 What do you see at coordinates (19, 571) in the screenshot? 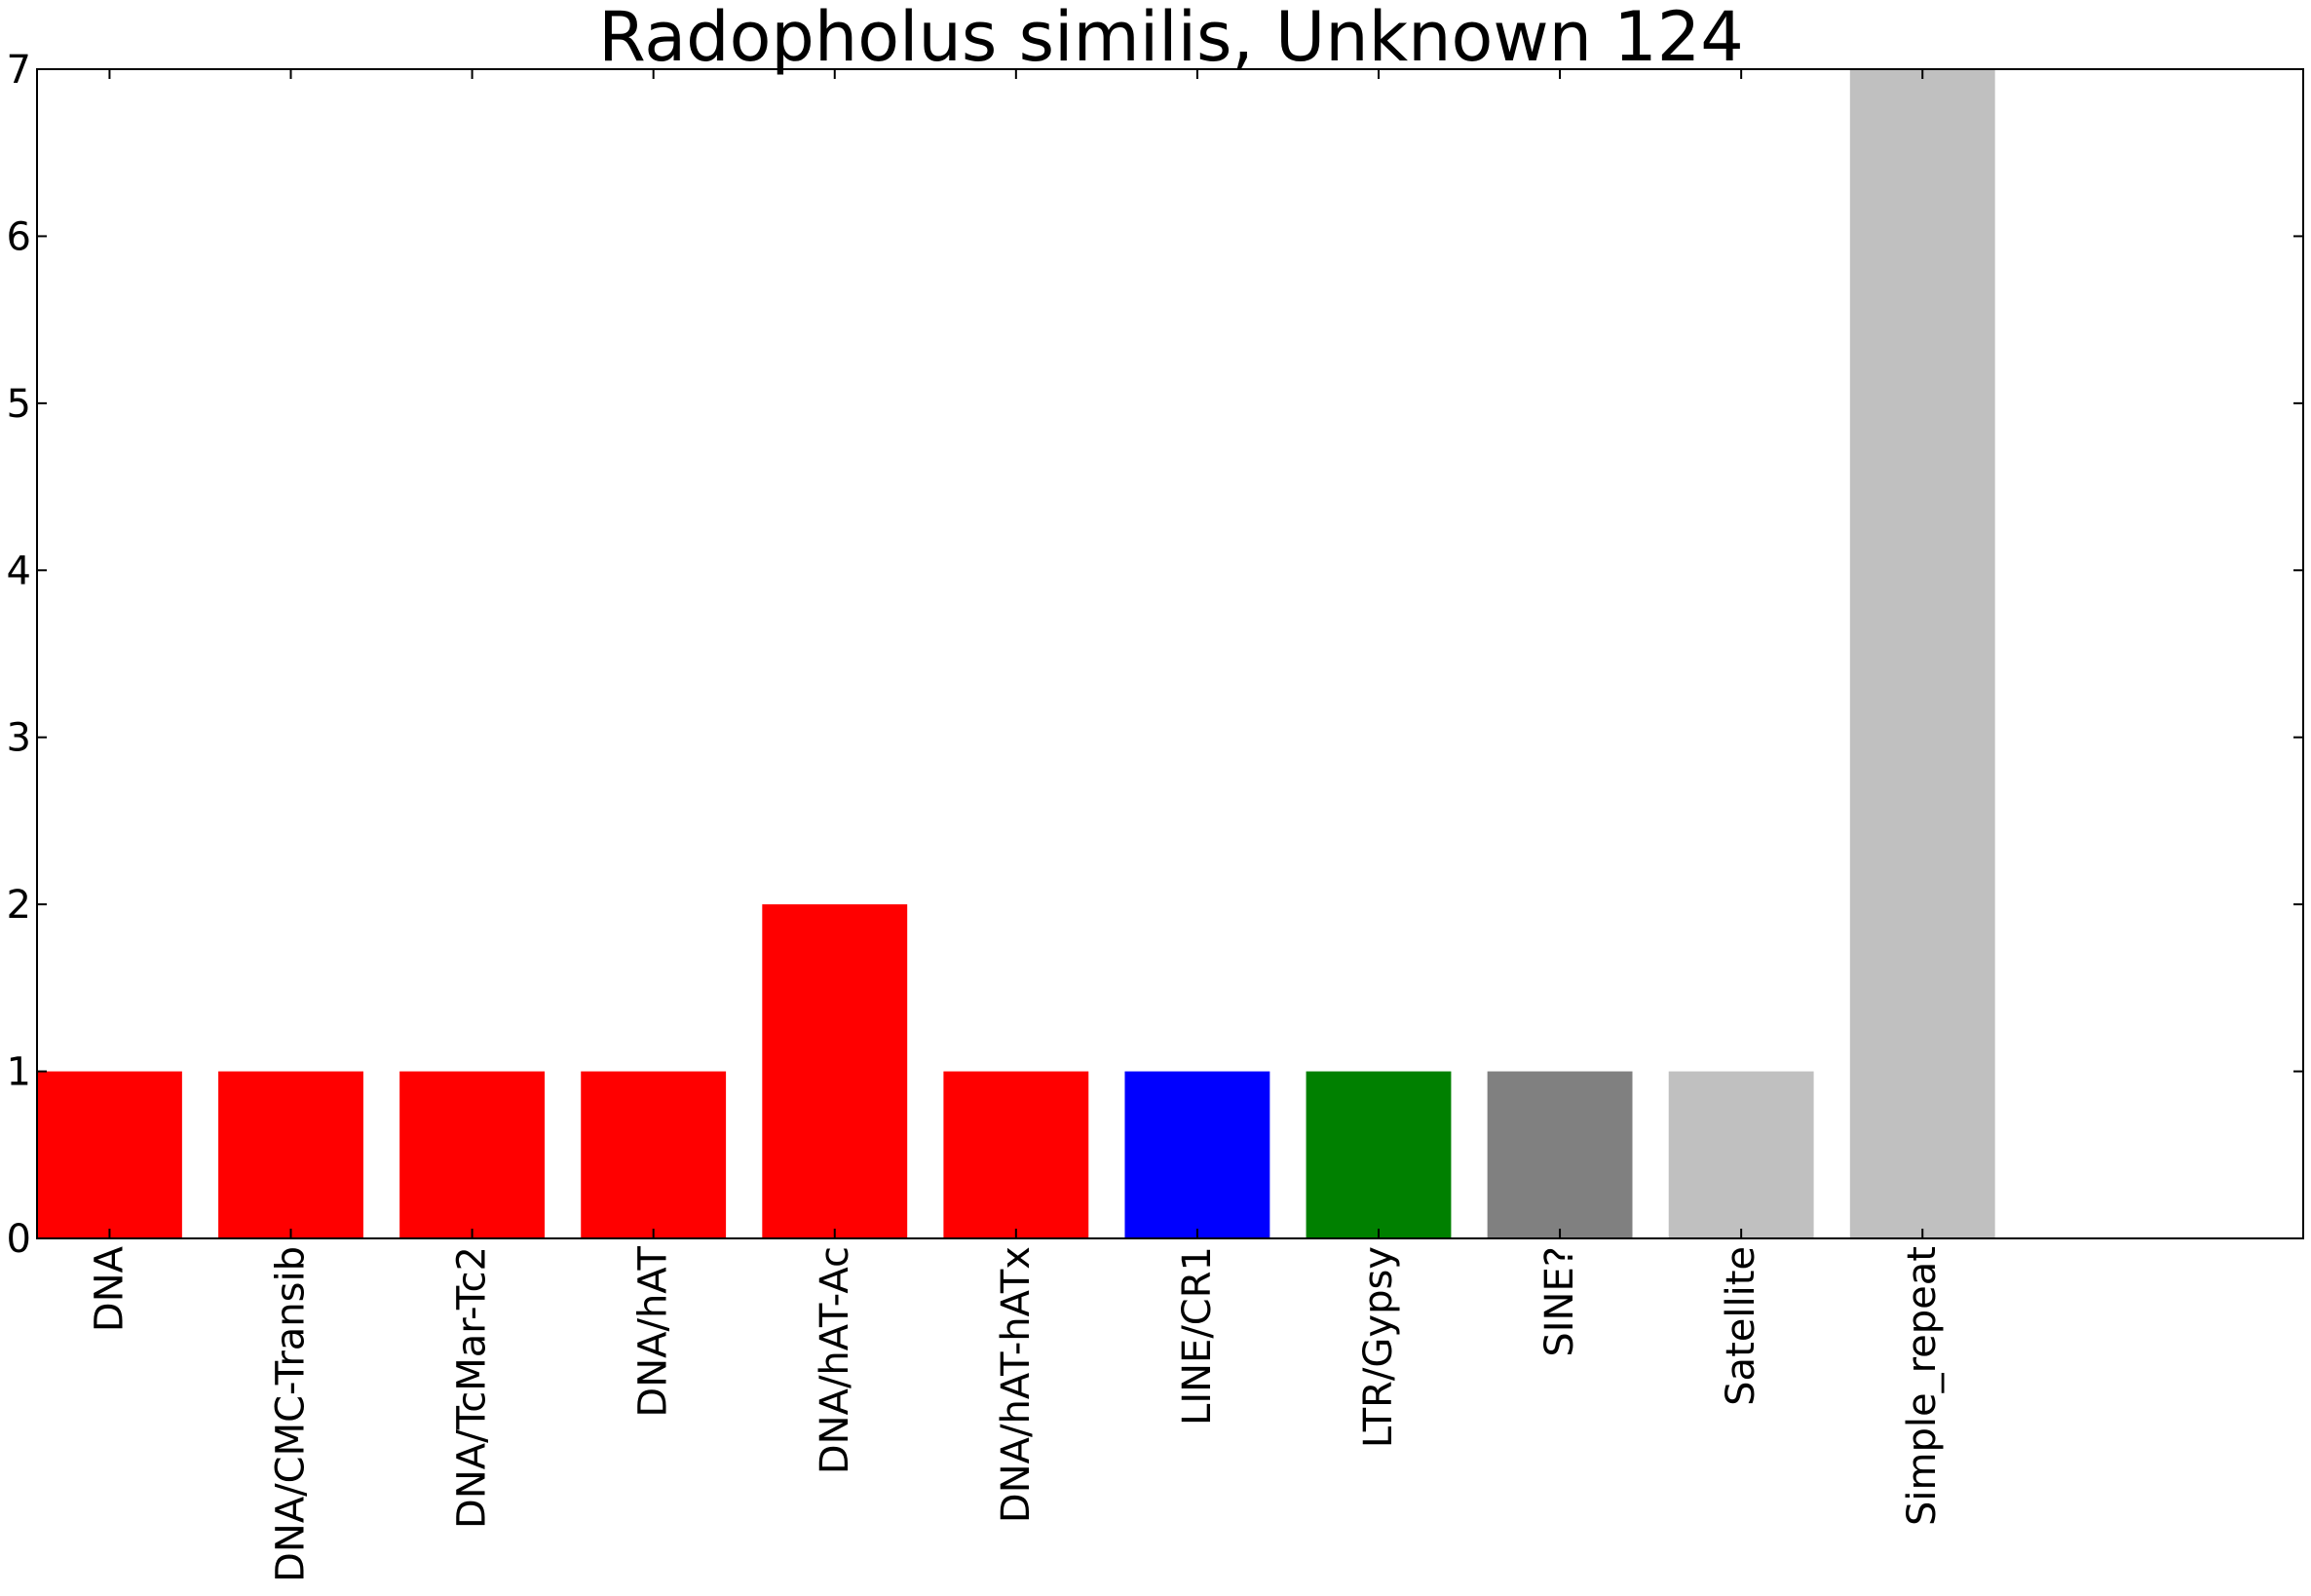
I see `y-tick-label-4: 4` at bounding box center [19, 571].